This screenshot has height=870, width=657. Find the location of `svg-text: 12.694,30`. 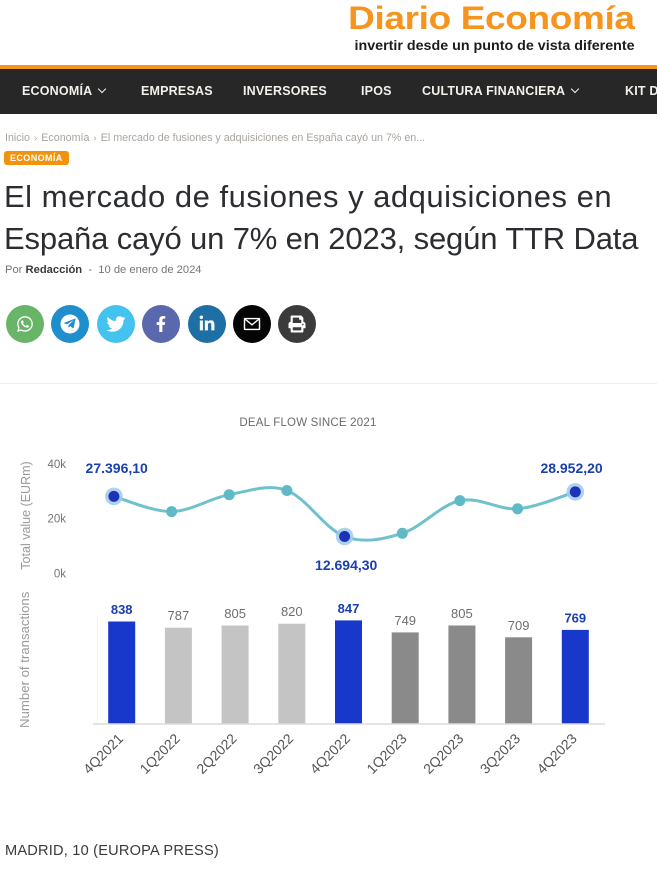

svg-text: 12.694,30 is located at coordinates (346, 565).